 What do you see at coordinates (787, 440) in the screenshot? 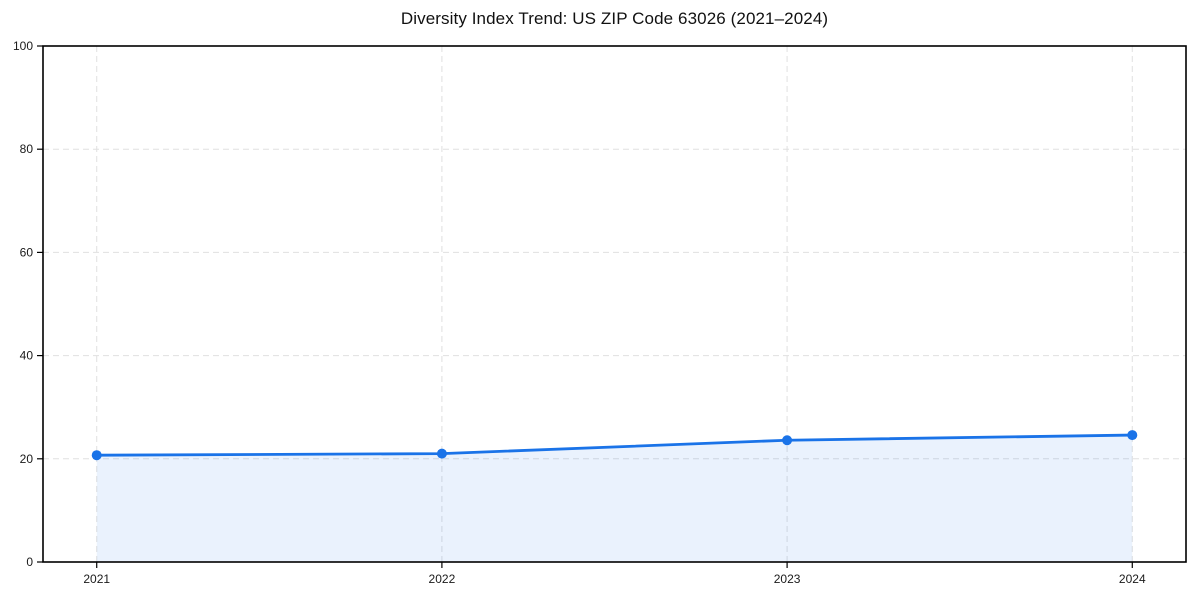
I see `data-point-2023` at bounding box center [787, 440].